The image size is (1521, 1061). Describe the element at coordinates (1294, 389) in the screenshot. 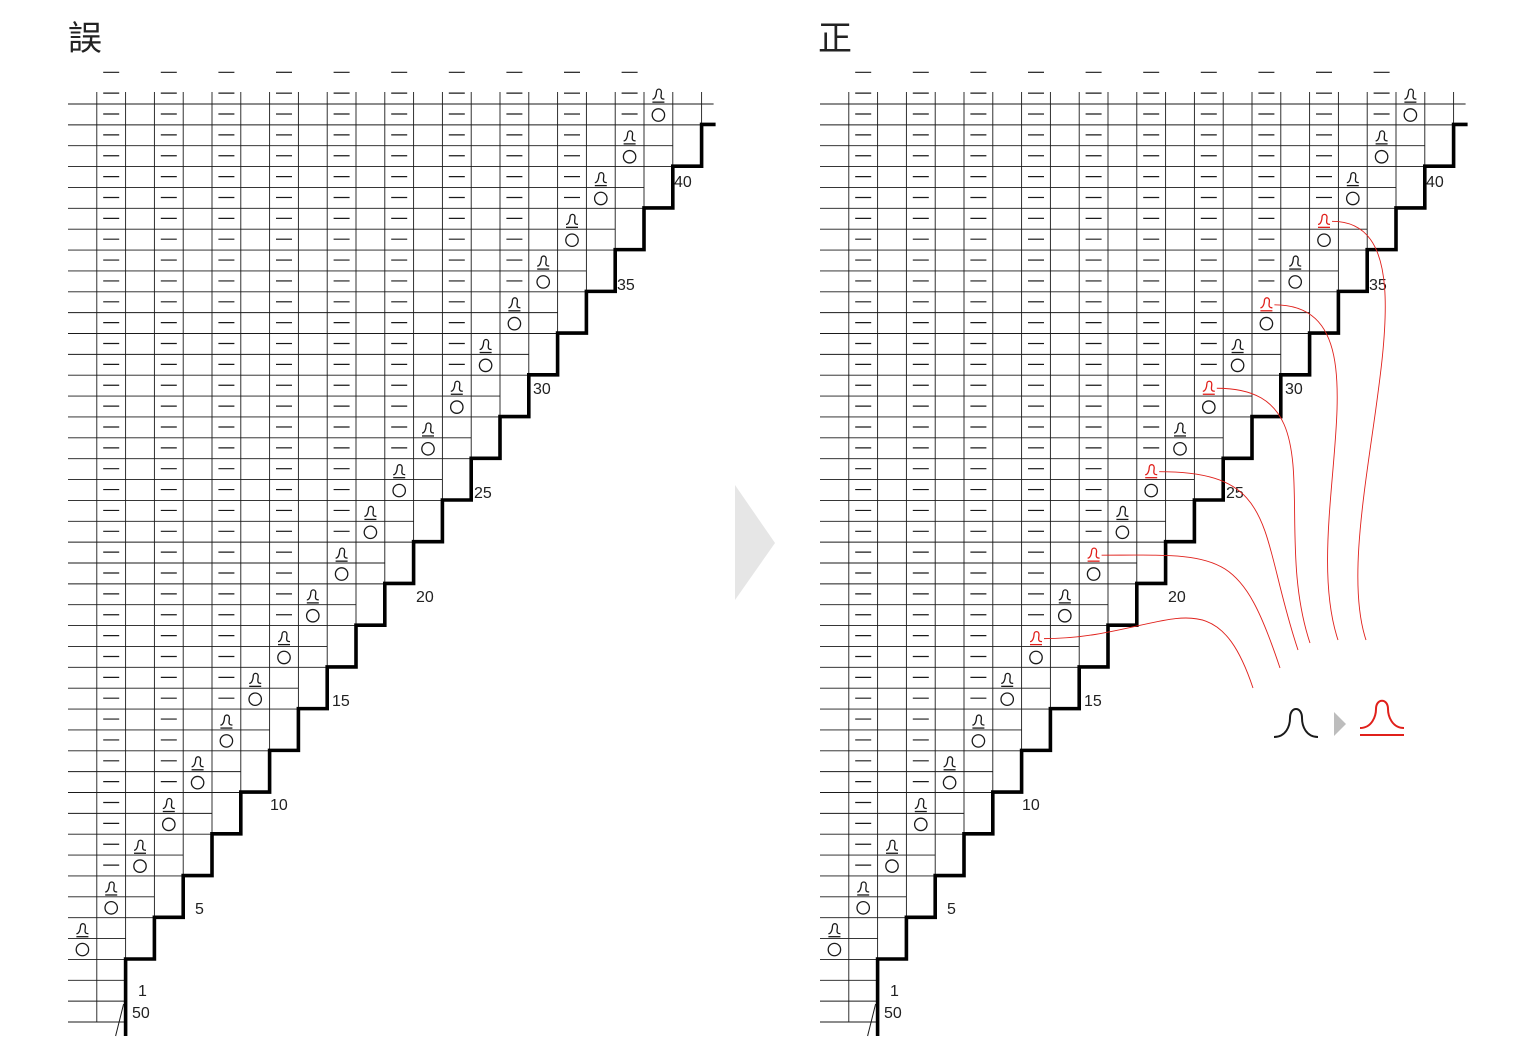

I see `row-number: 30` at that location.